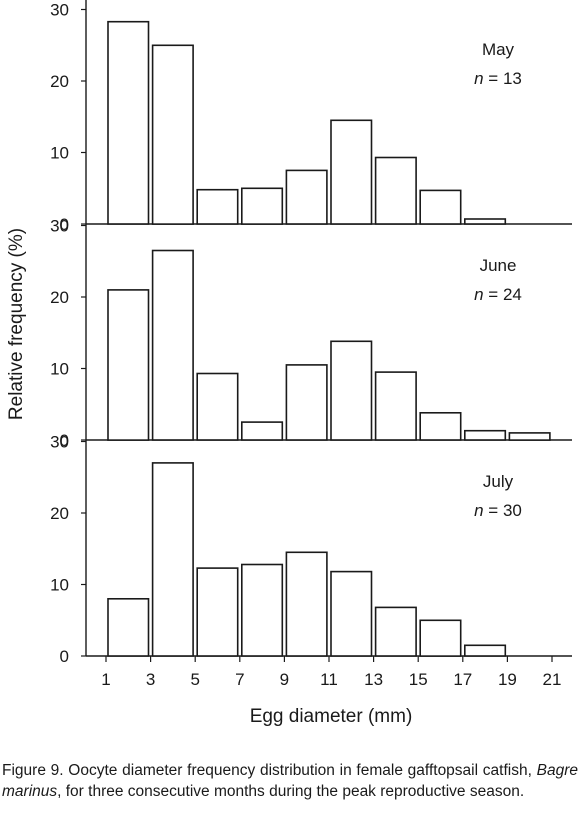 Image resolution: width=580 pixels, height=837 pixels. Describe the element at coordinates (498, 265) in the screenshot. I see `panel-month-label: June` at that location.